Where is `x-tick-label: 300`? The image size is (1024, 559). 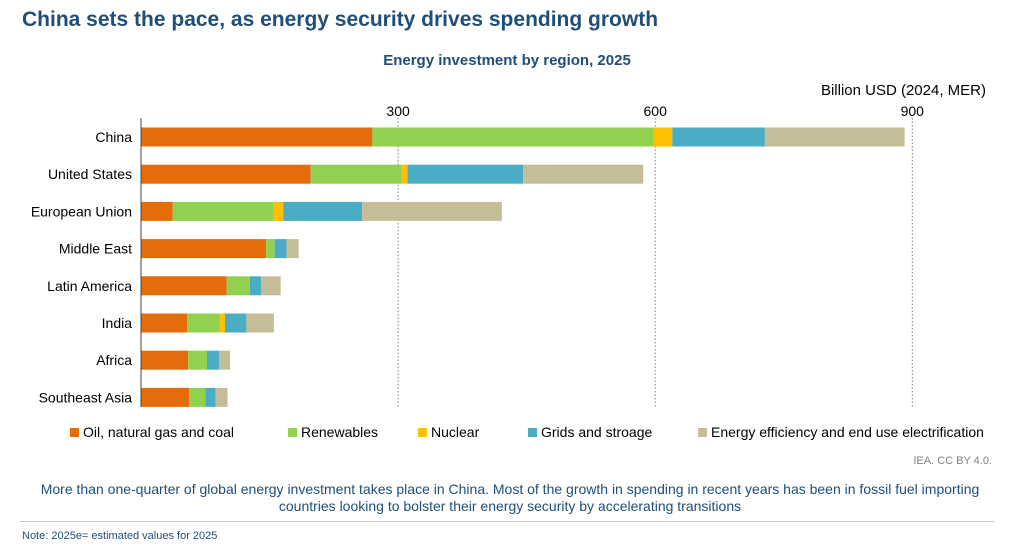 x-tick-label: 300 is located at coordinates (398, 111).